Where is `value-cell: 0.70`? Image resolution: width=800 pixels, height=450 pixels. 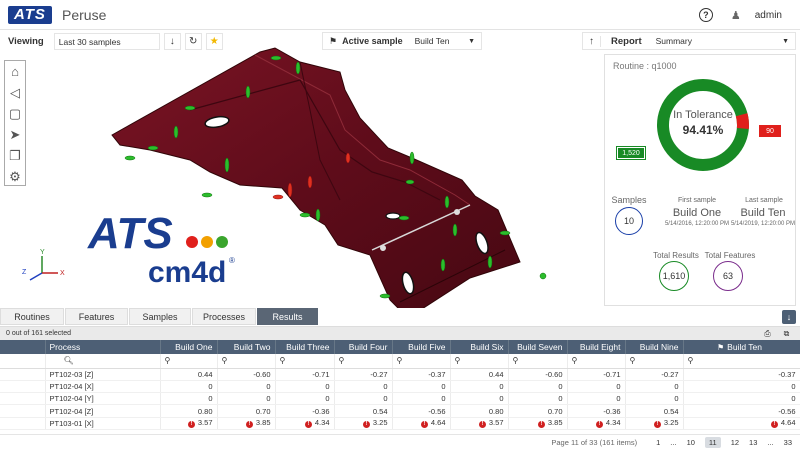 value-cell: 0.70 is located at coordinates (246, 411).